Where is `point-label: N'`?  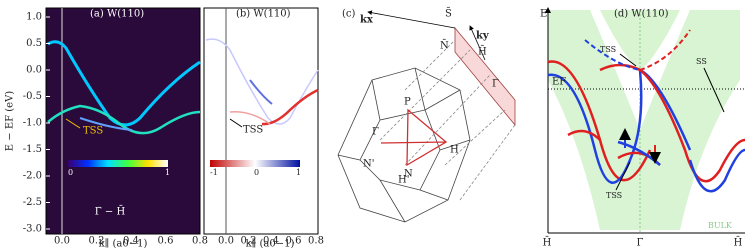 point-label: N' is located at coordinates (369, 164).